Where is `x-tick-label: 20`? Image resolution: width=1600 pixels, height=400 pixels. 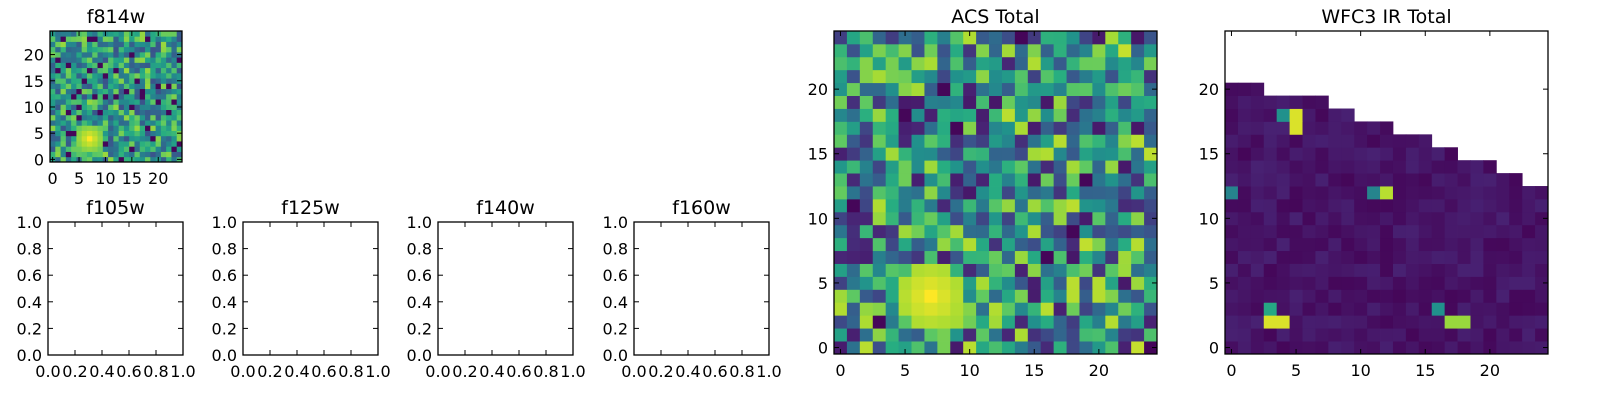 x-tick-label: 20 is located at coordinates (1099, 370).